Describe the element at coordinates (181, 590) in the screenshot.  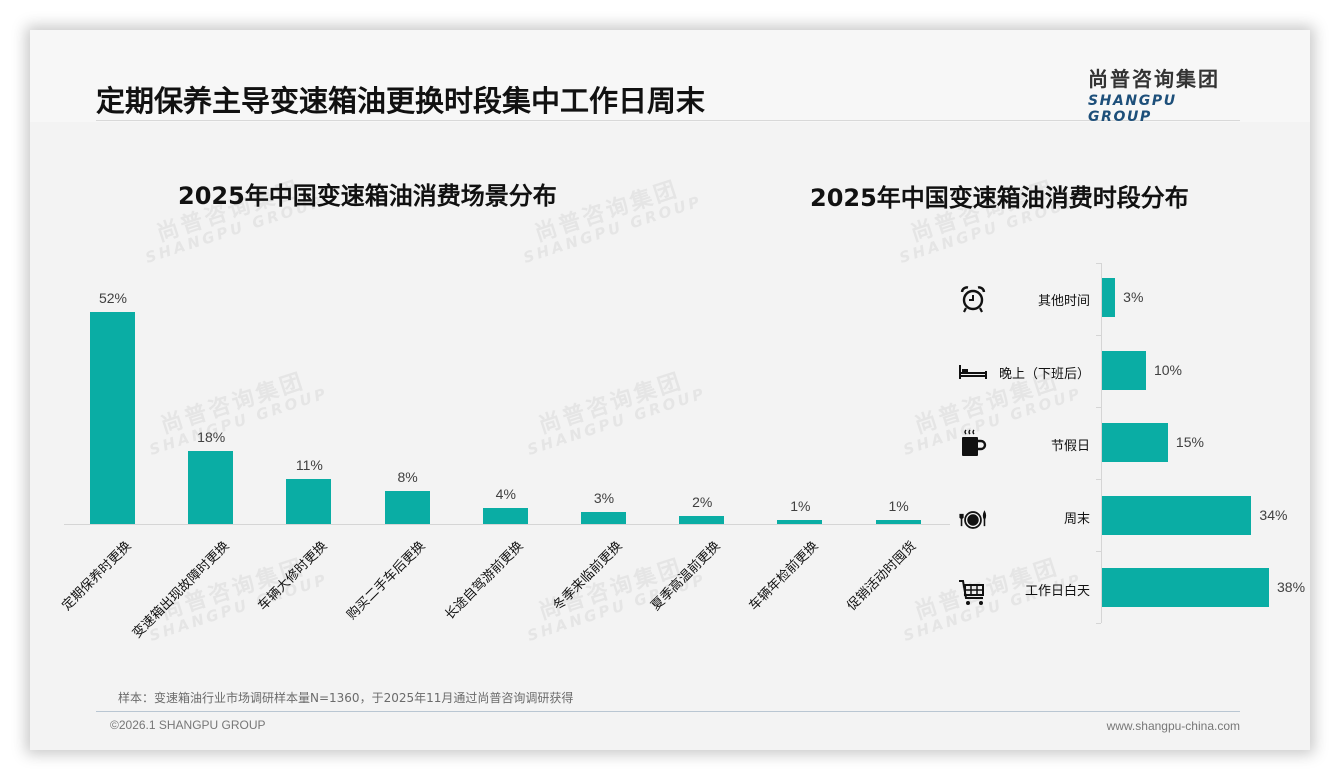
I see `scenario-category-label: 变速箱出现故障时更换` at that location.